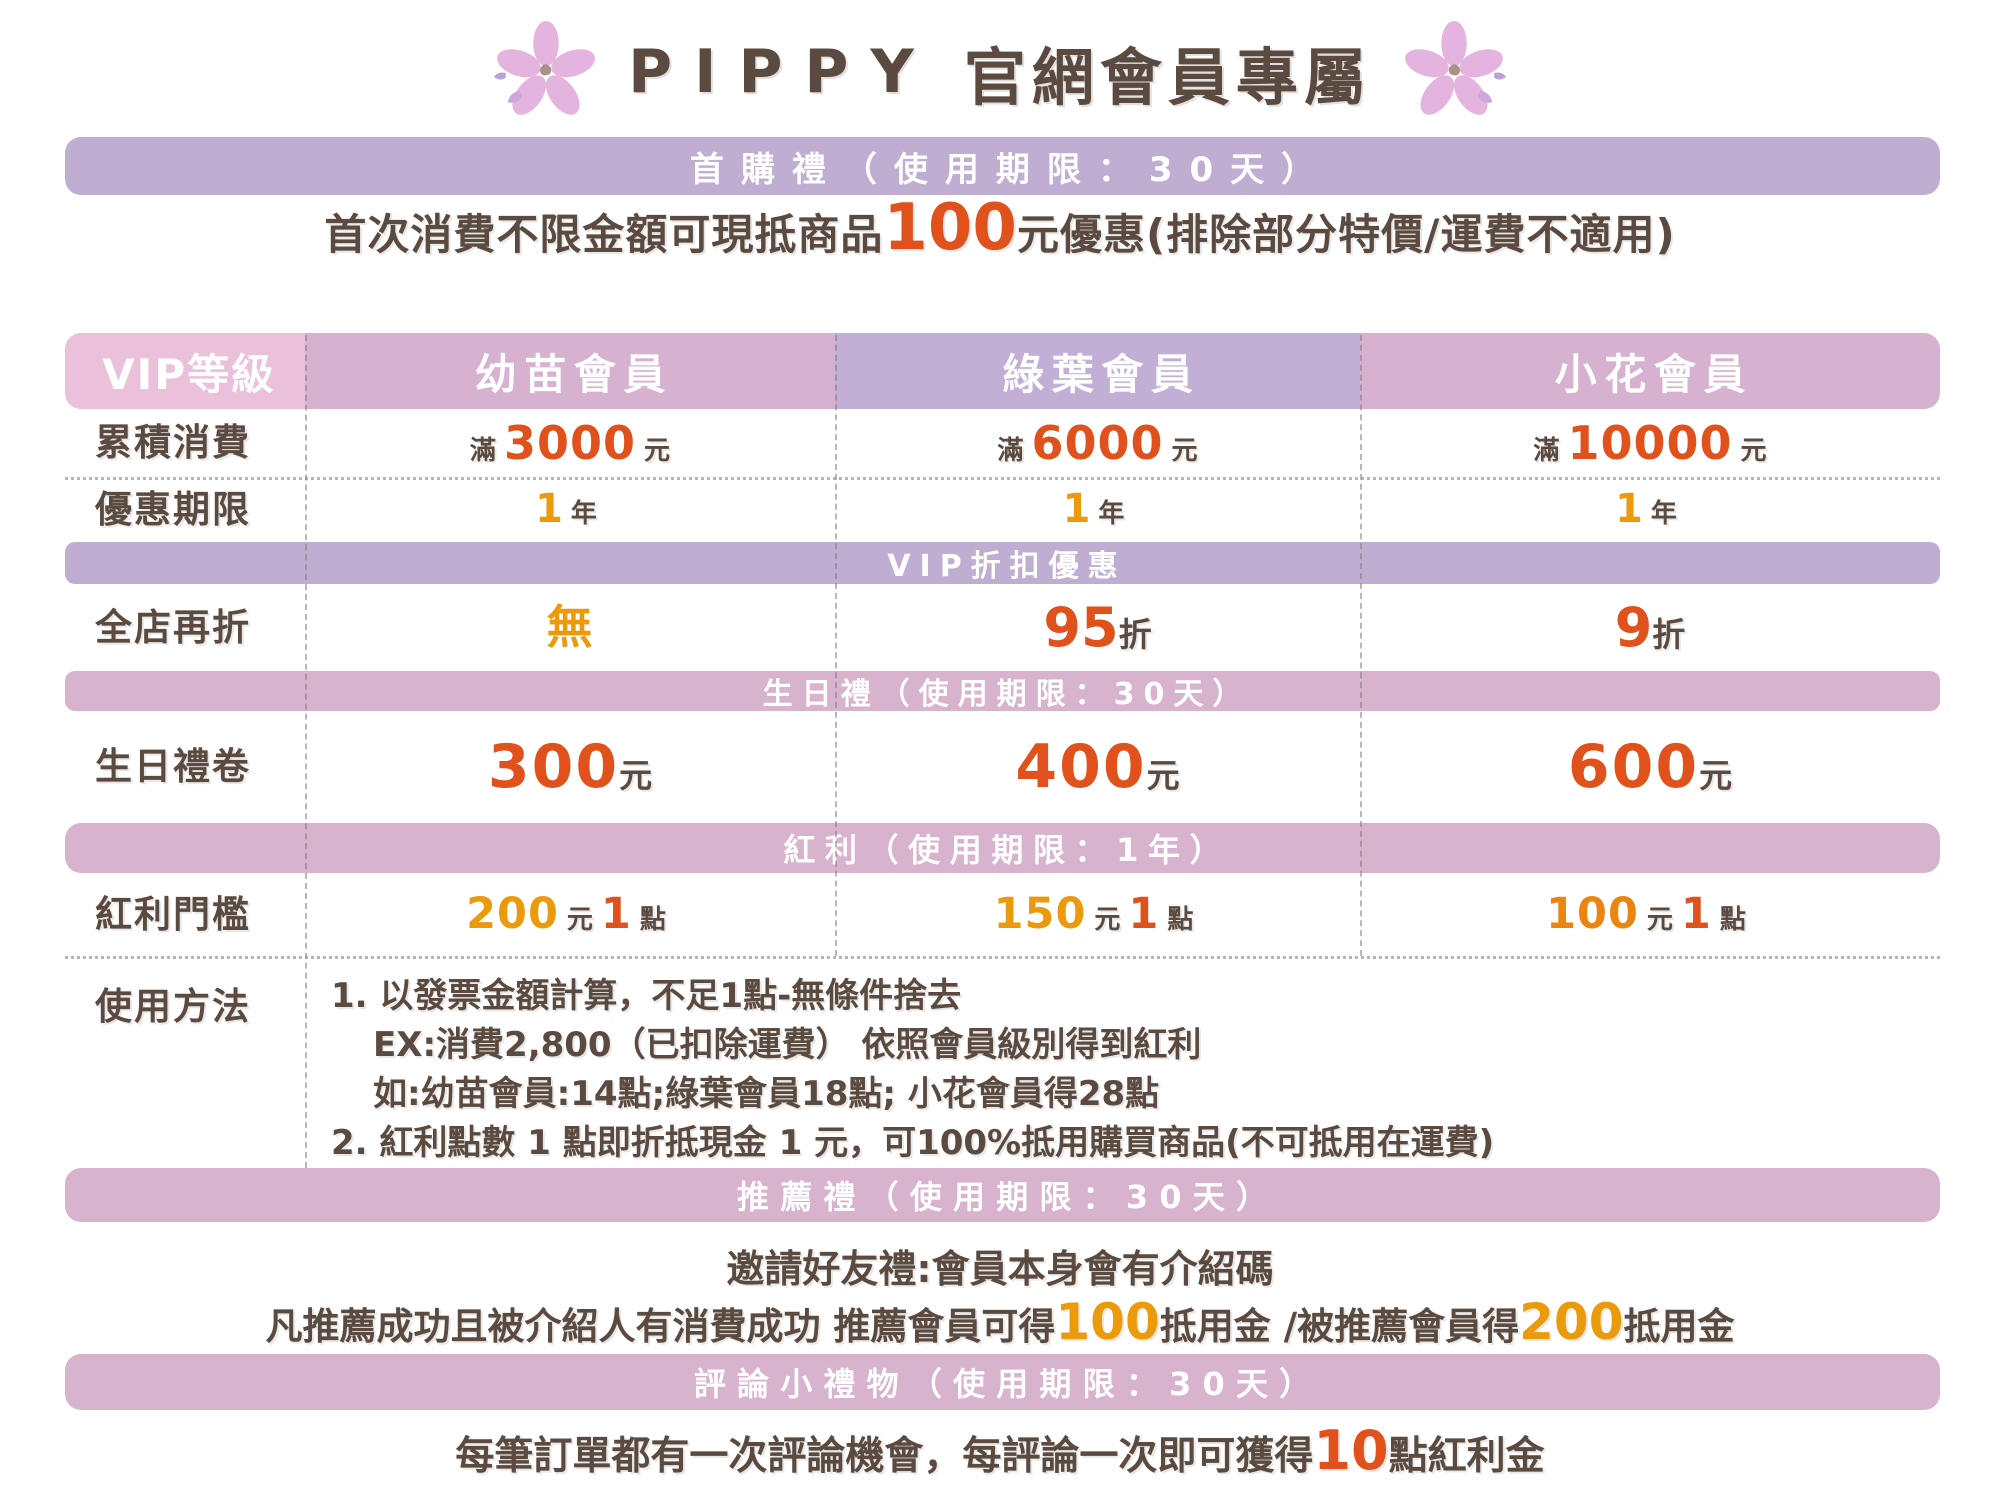  I want to click on row-label: 全店再折, so click(173, 627).